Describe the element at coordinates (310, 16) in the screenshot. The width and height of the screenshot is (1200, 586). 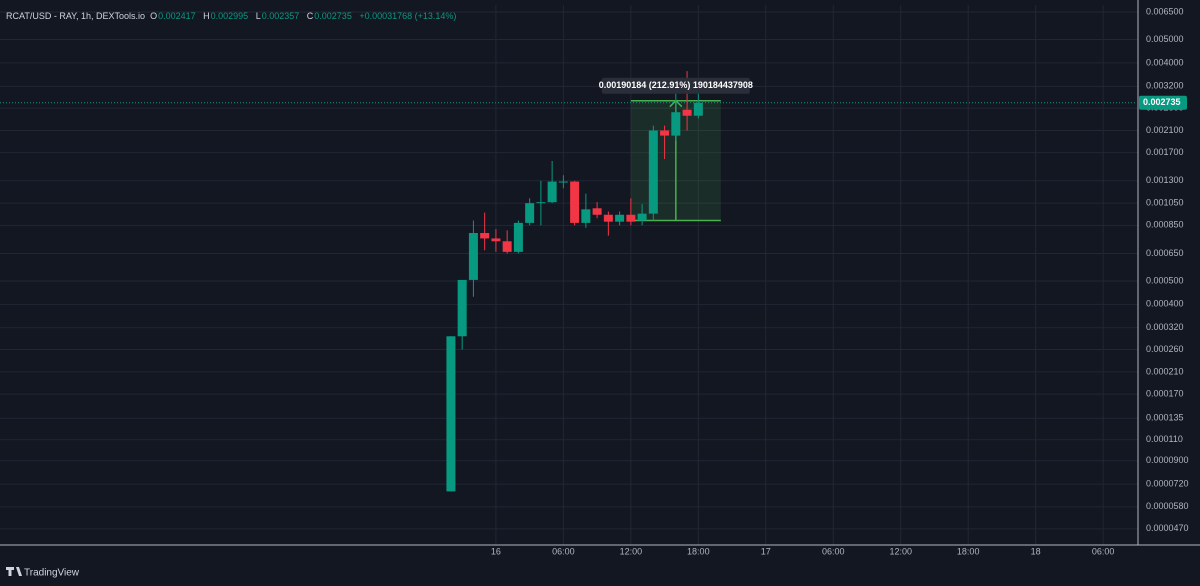
I see `label: C` at that location.